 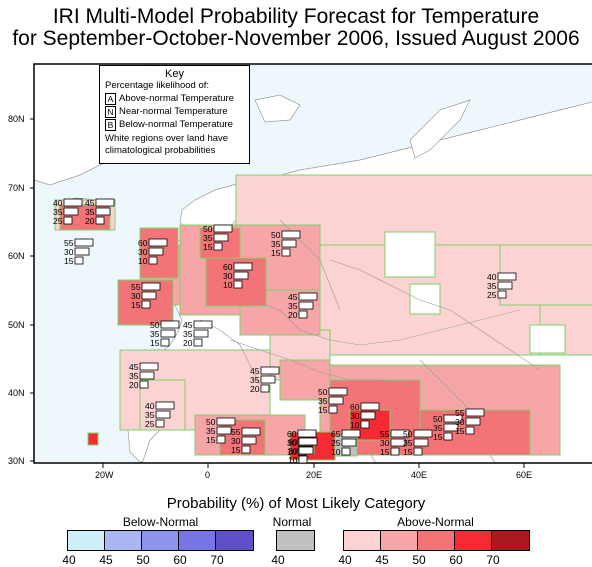 What do you see at coordinates (475, 292) in the screenshot?
I see `climatology-holes` at bounding box center [475, 292].